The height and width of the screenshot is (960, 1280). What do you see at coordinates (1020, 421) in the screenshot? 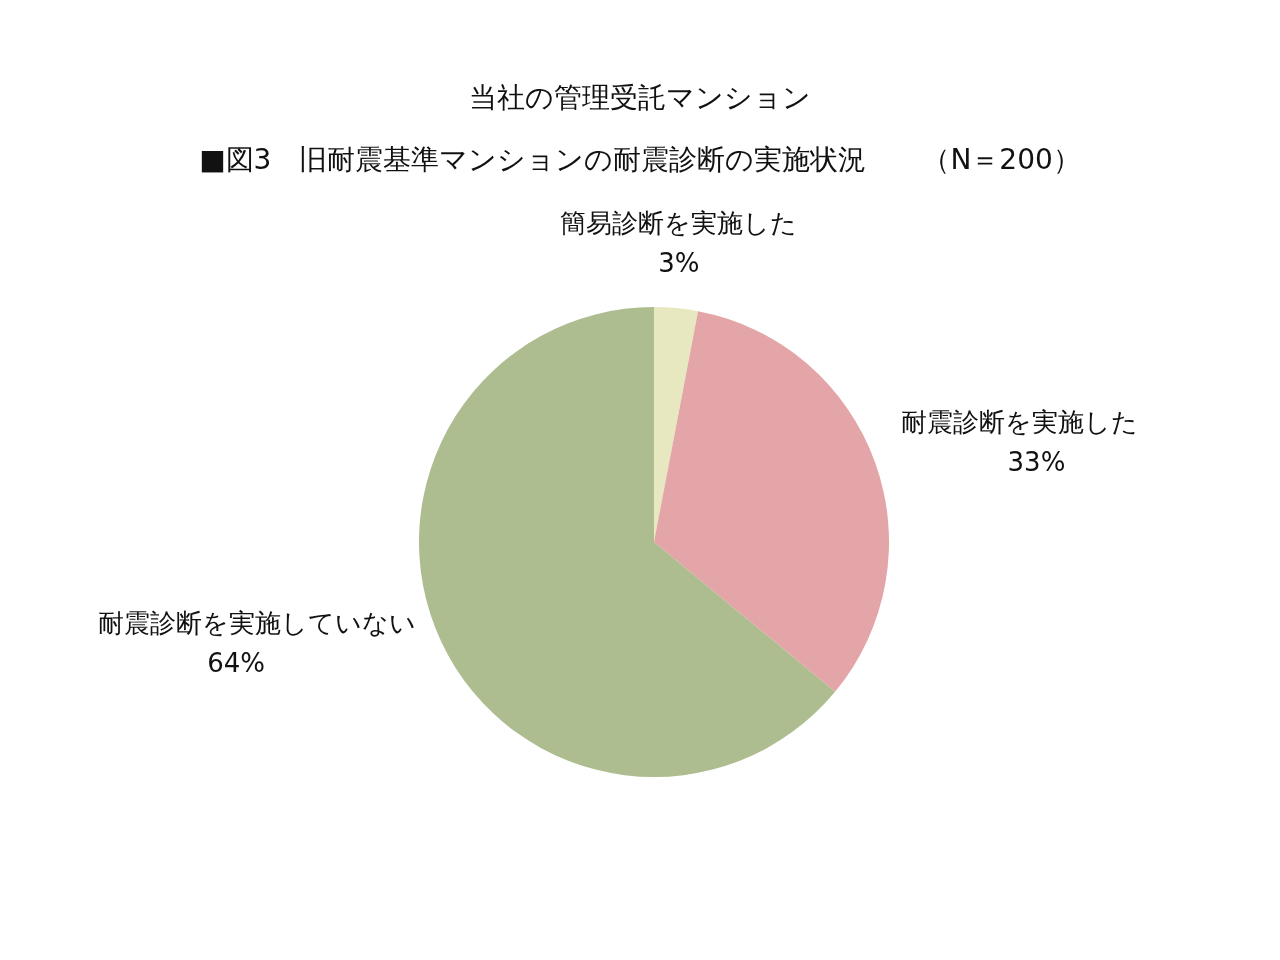
I see `slice-label: 耐震診断を実施した` at bounding box center [1020, 421].